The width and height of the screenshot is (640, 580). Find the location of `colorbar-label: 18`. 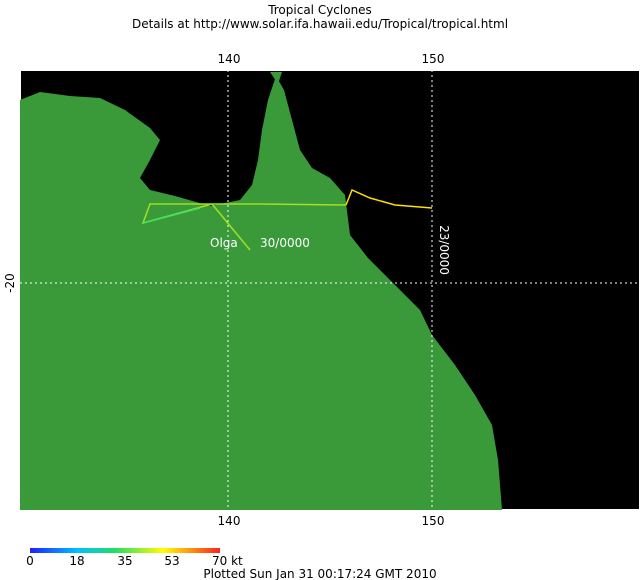

colorbar-label: 18 is located at coordinates (76, 561).